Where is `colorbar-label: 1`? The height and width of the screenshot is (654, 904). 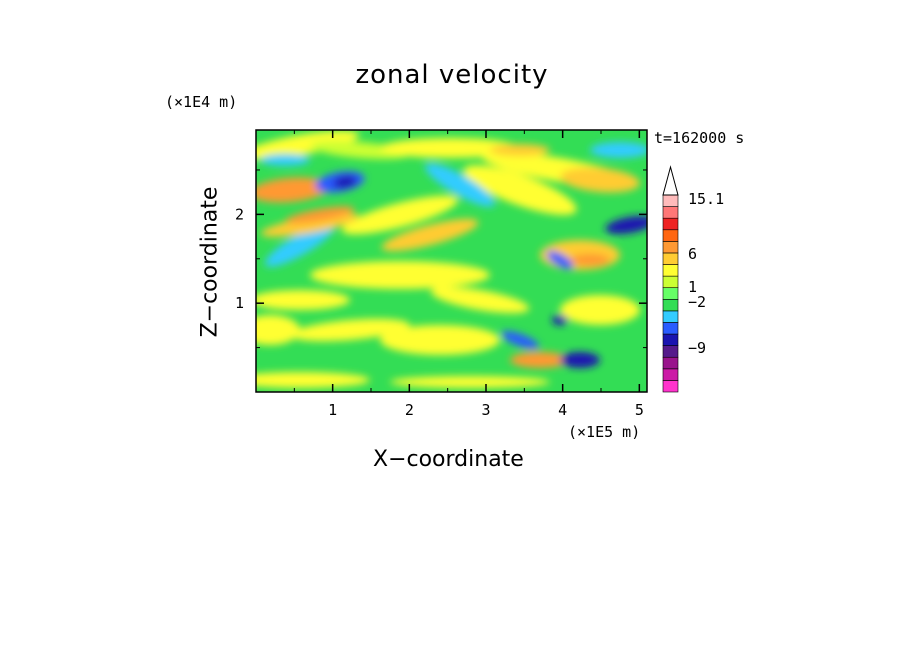 colorbar-label: 1 is located at coordinates (692, 287).